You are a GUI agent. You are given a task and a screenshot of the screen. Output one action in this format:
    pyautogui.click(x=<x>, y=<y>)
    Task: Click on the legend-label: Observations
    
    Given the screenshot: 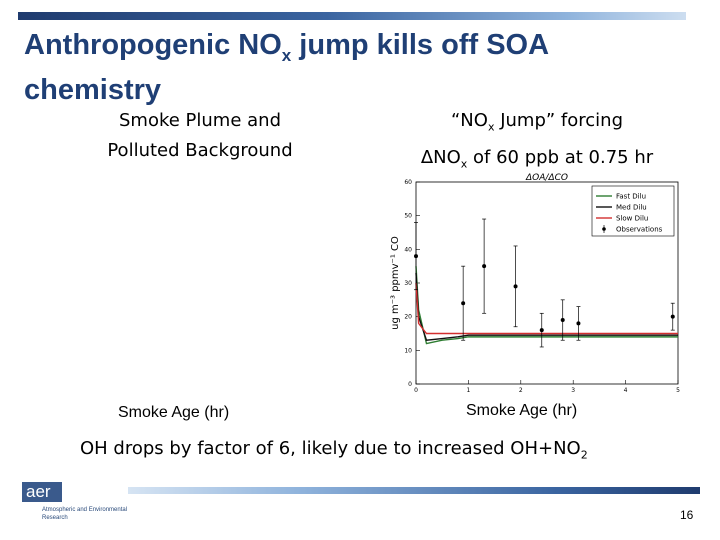 What is the action you would take?
    pyautogui.click(x=639, y=230)
    